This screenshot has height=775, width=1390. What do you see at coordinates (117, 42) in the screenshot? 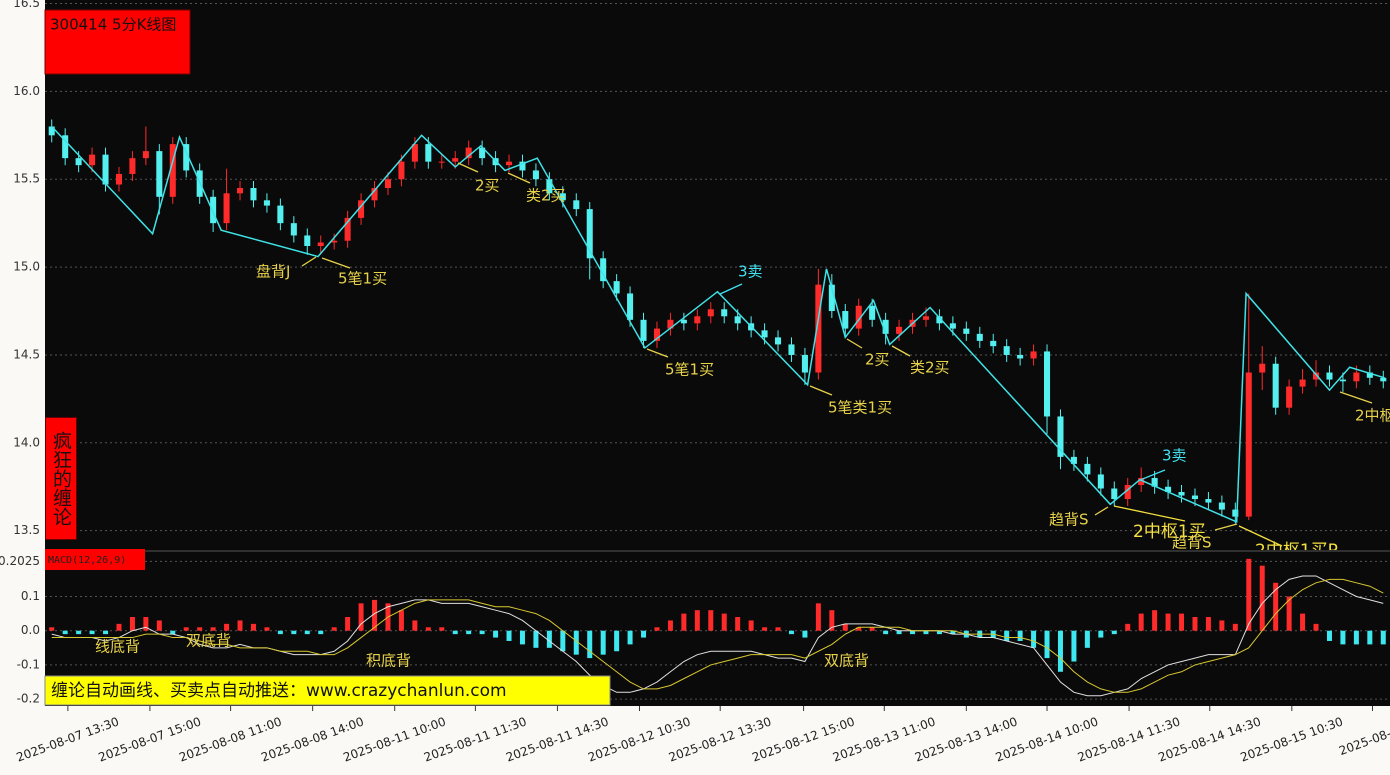
I see `title-box` at bounding box center [117, 42].